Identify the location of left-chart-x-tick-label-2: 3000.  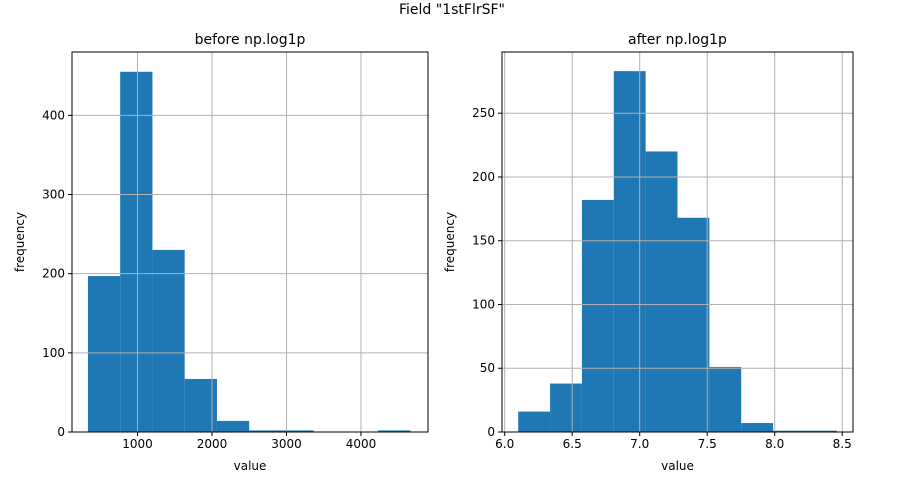
(286, 444).